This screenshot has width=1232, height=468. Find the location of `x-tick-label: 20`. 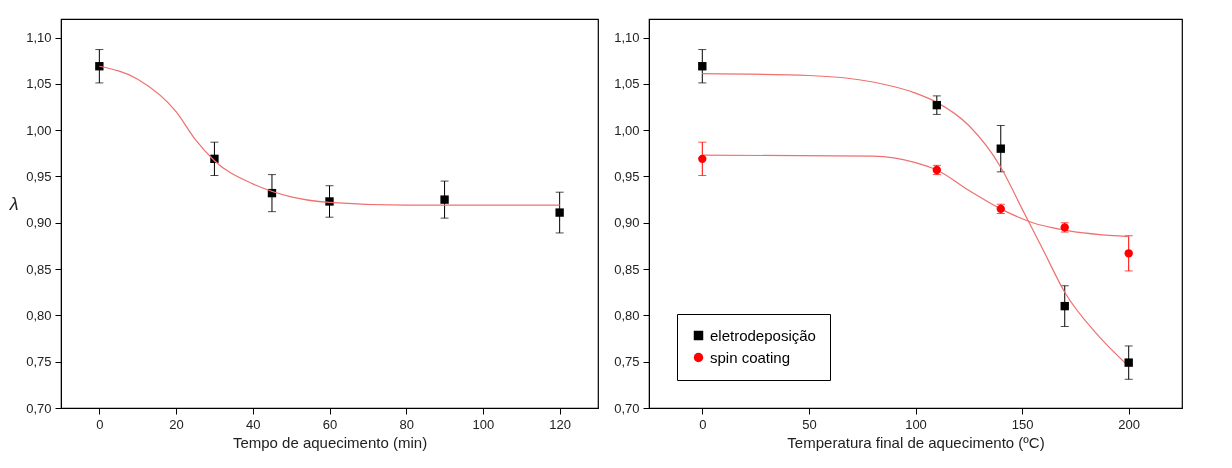

x-tick-label: 20 is located at coordinates (176, 424).